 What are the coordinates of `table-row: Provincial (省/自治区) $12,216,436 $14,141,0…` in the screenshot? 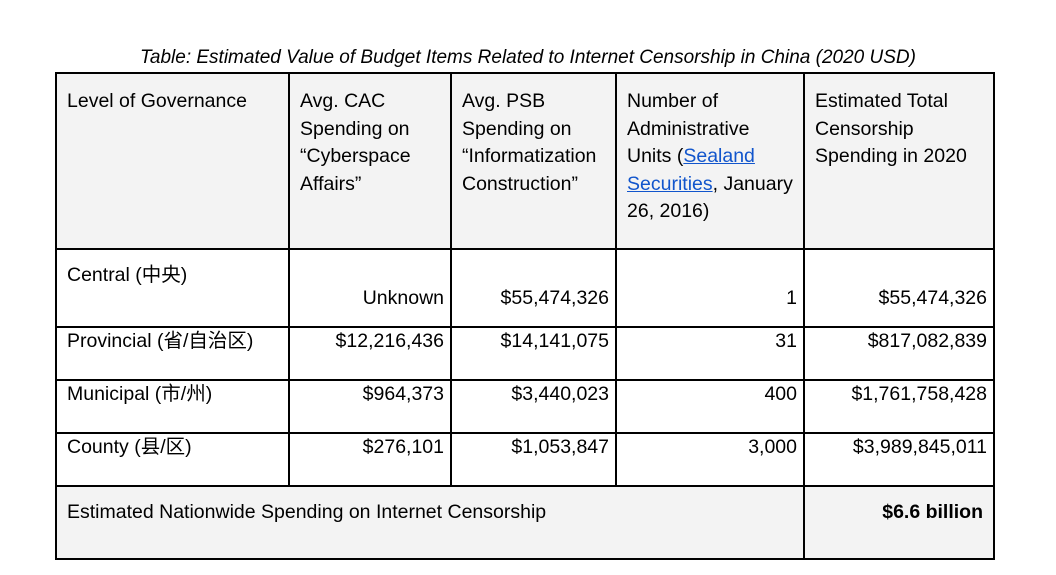 It's located at (525, 353).